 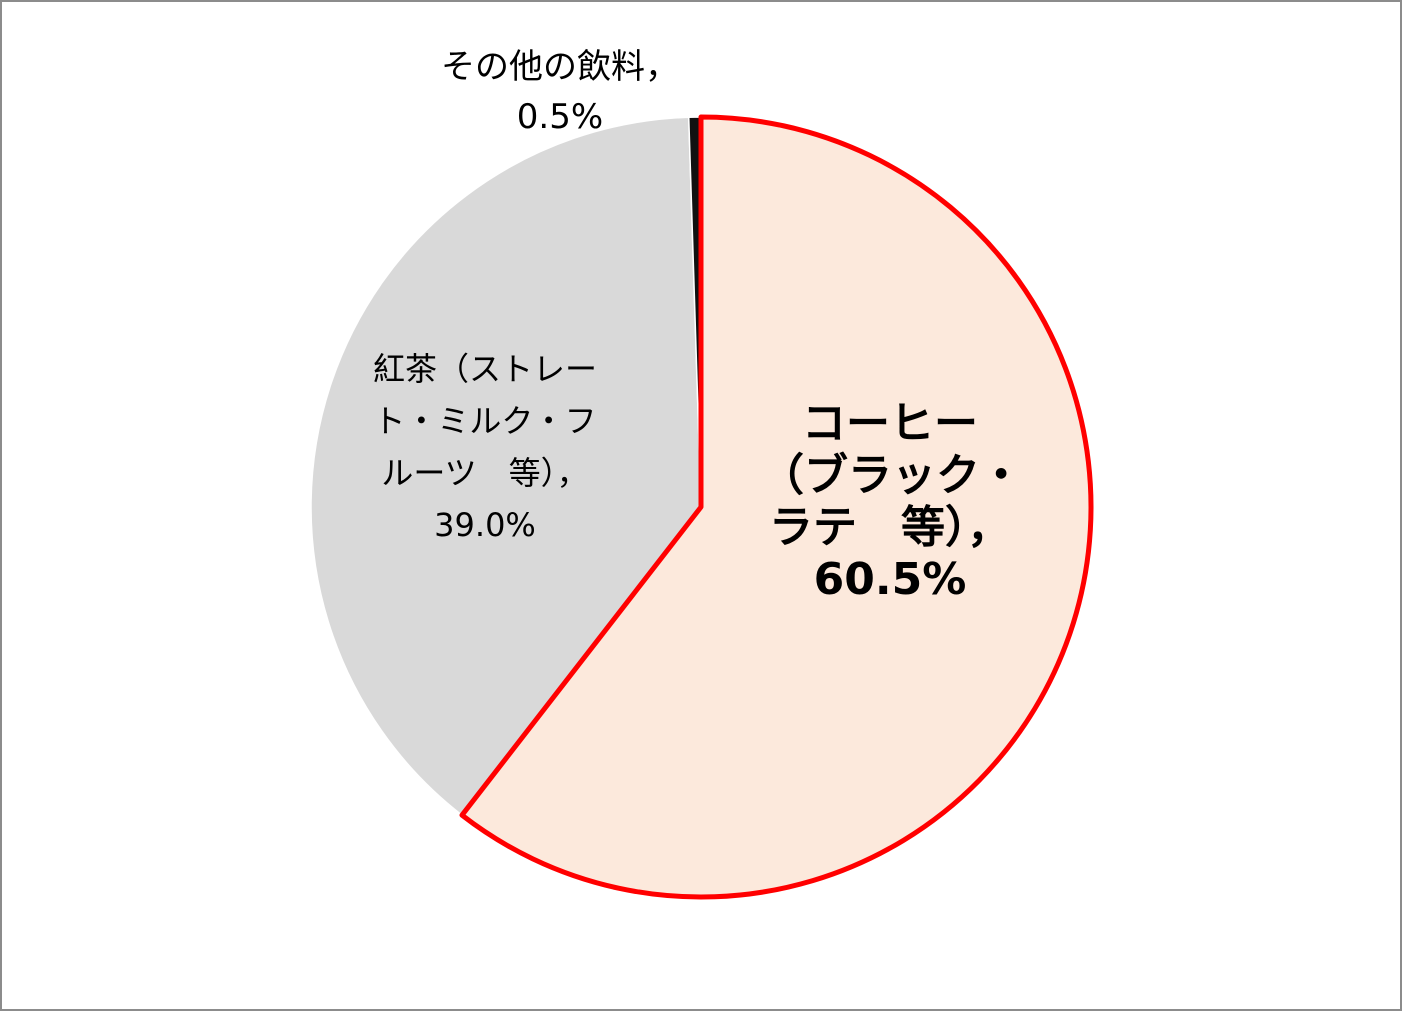 I want to click on slice-label-other-line-1: その他の飲料，, so click(x=560, y=67).